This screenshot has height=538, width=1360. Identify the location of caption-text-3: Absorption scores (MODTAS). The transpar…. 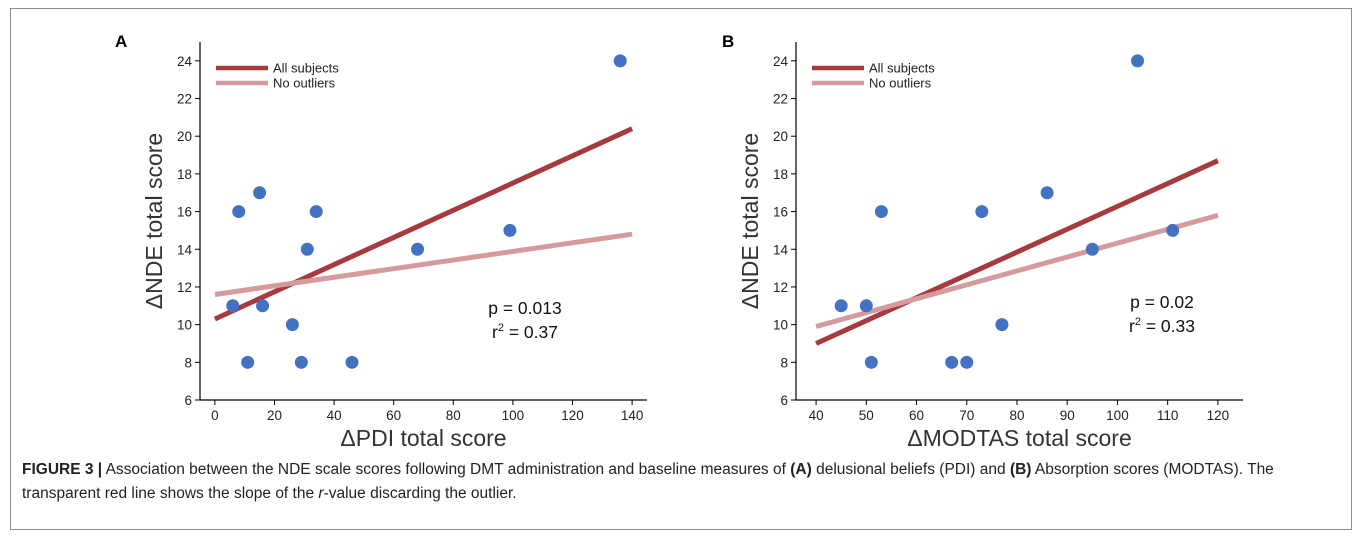
(648, 481).